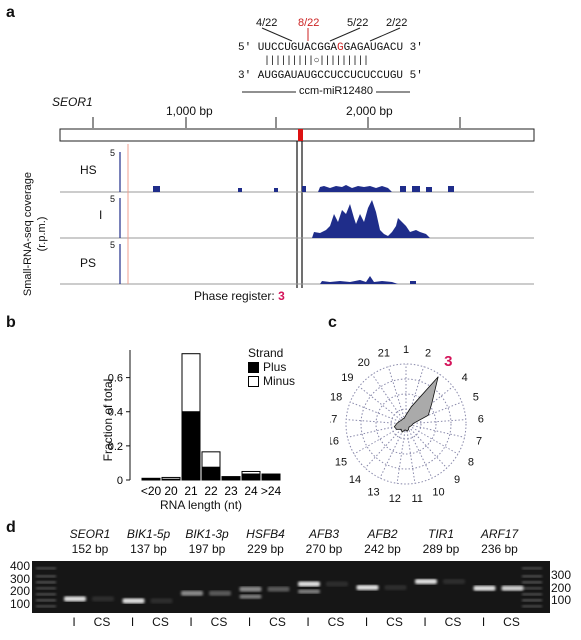 The image size is (581, 640). What do you see at coordinates (191, 491) in the screenshot?
I see `x-tick-label: 21` at bounding box center [191, 491].